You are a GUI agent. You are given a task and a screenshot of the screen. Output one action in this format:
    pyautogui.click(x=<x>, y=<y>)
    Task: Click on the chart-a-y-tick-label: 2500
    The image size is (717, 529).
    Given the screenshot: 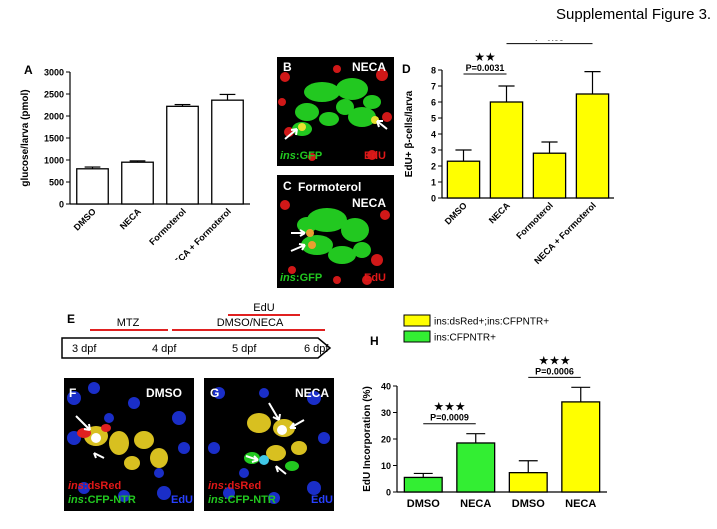 What is the action you would take?
    pyautogui.click(x=54, y=95)
    